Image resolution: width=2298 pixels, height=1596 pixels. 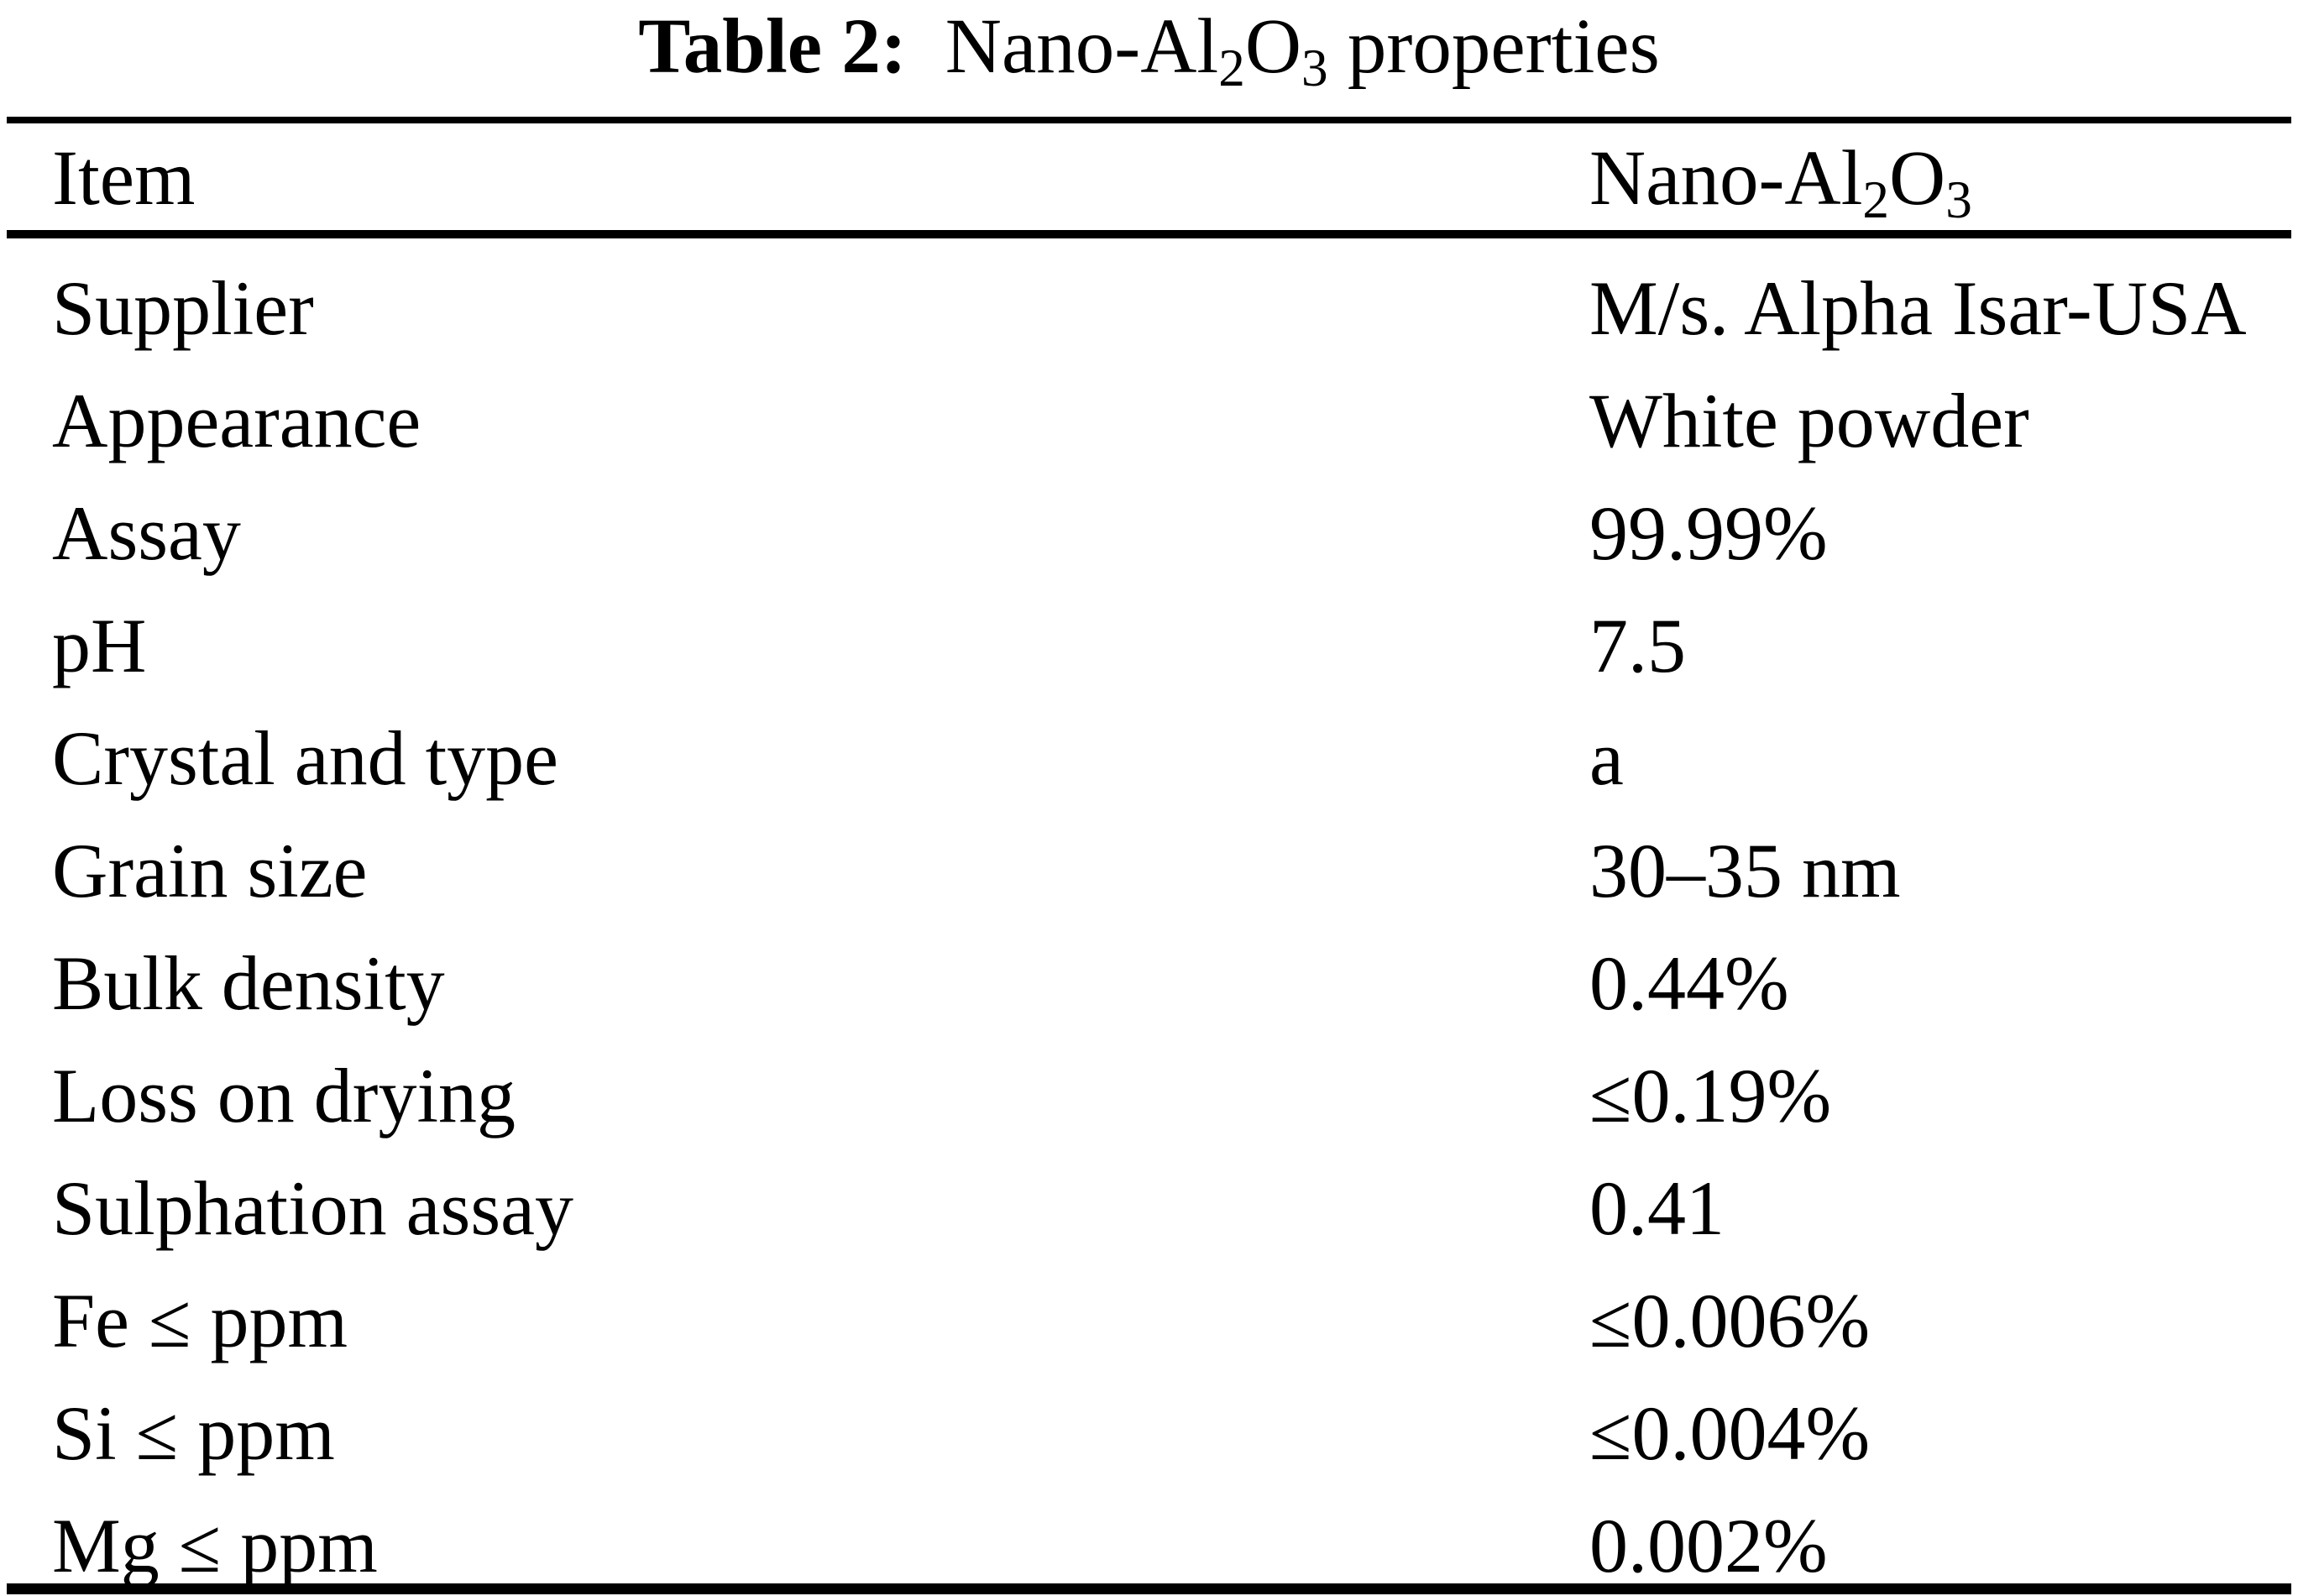 I want to click on table-caption-text: Nano-Al2O3 properties, so click(x=1302, y=48).